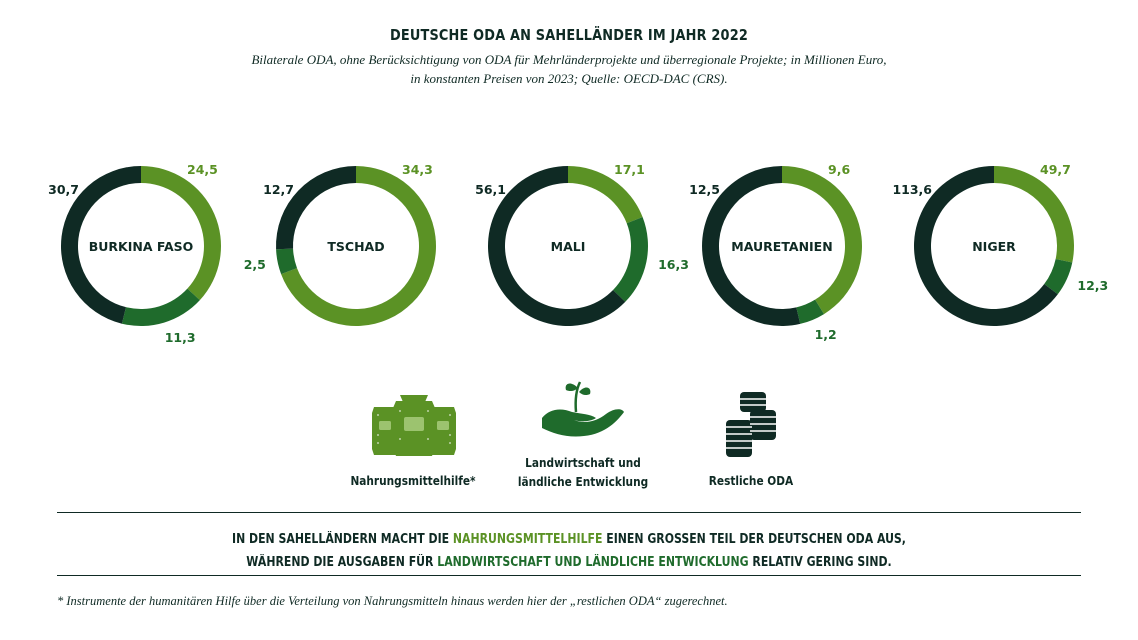  I want to click on legend-item-food: Nahrungsmittelhilfe*, so click(413, 481).